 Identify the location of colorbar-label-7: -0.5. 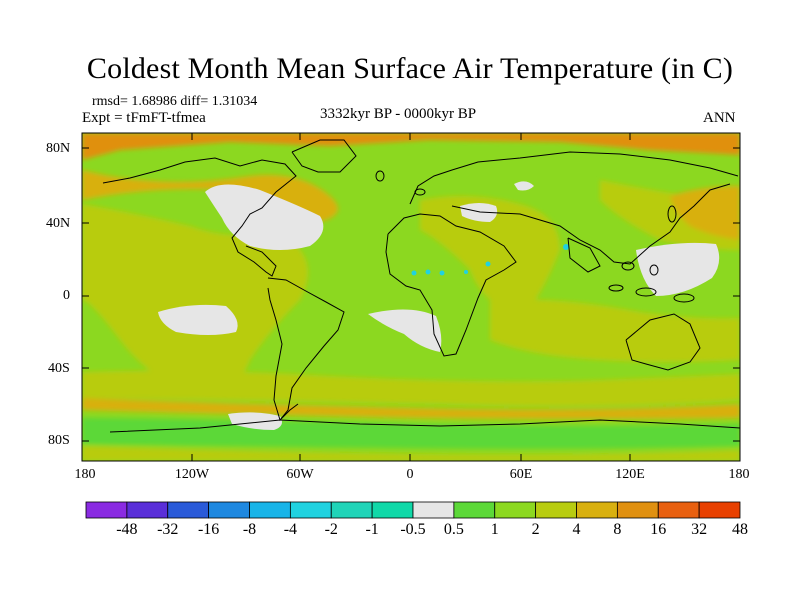
(413, 529).